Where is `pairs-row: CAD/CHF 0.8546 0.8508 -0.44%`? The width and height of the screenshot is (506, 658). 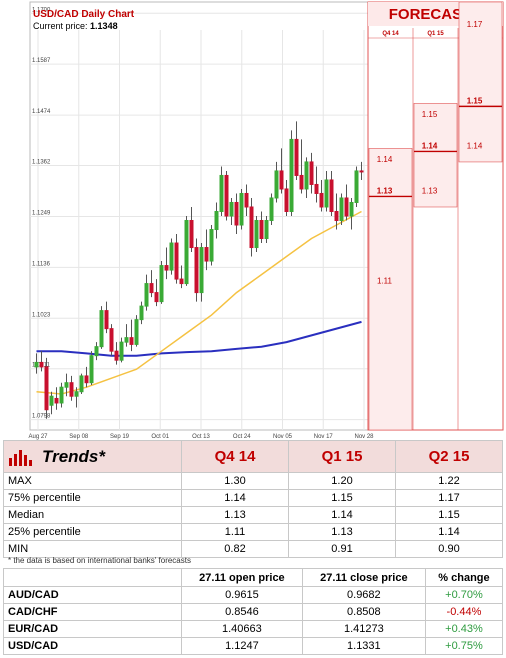
pairs-row: CAD/CHF 0.8546 0.8508 -0.44% is located at coordinates (253, 612).